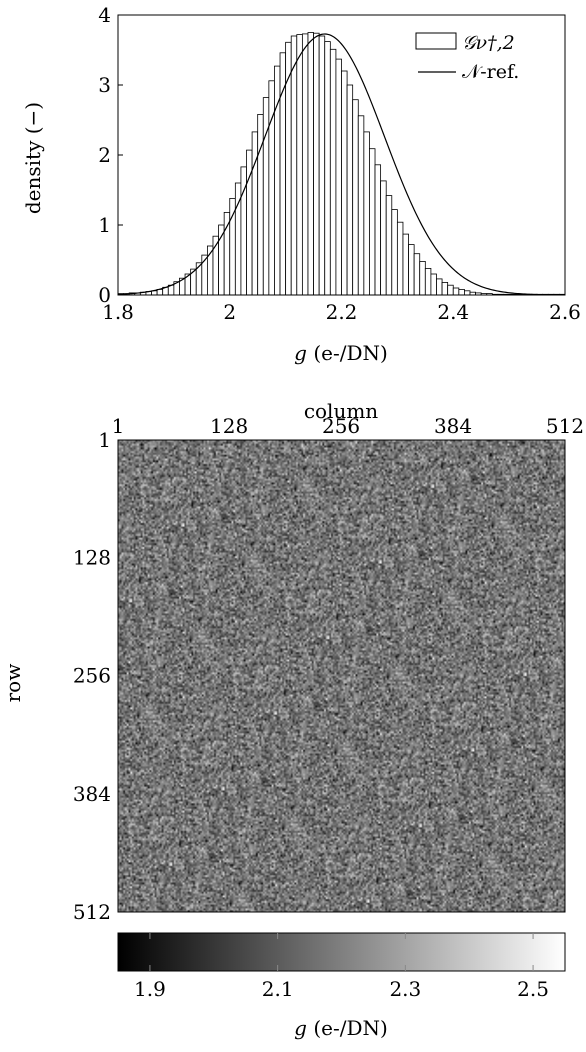  I want to click on heatmap-row-ticks: 1 128 256 384 512, so click(98, 676).